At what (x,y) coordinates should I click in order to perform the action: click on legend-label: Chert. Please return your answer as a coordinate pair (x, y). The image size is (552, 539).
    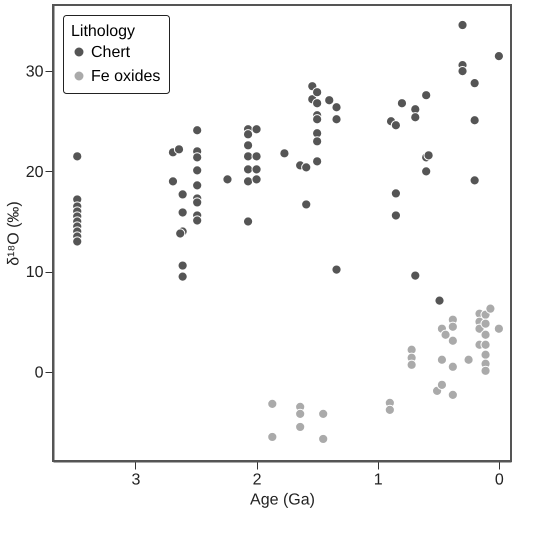
    Looking at the image, I should click on (111, 52).